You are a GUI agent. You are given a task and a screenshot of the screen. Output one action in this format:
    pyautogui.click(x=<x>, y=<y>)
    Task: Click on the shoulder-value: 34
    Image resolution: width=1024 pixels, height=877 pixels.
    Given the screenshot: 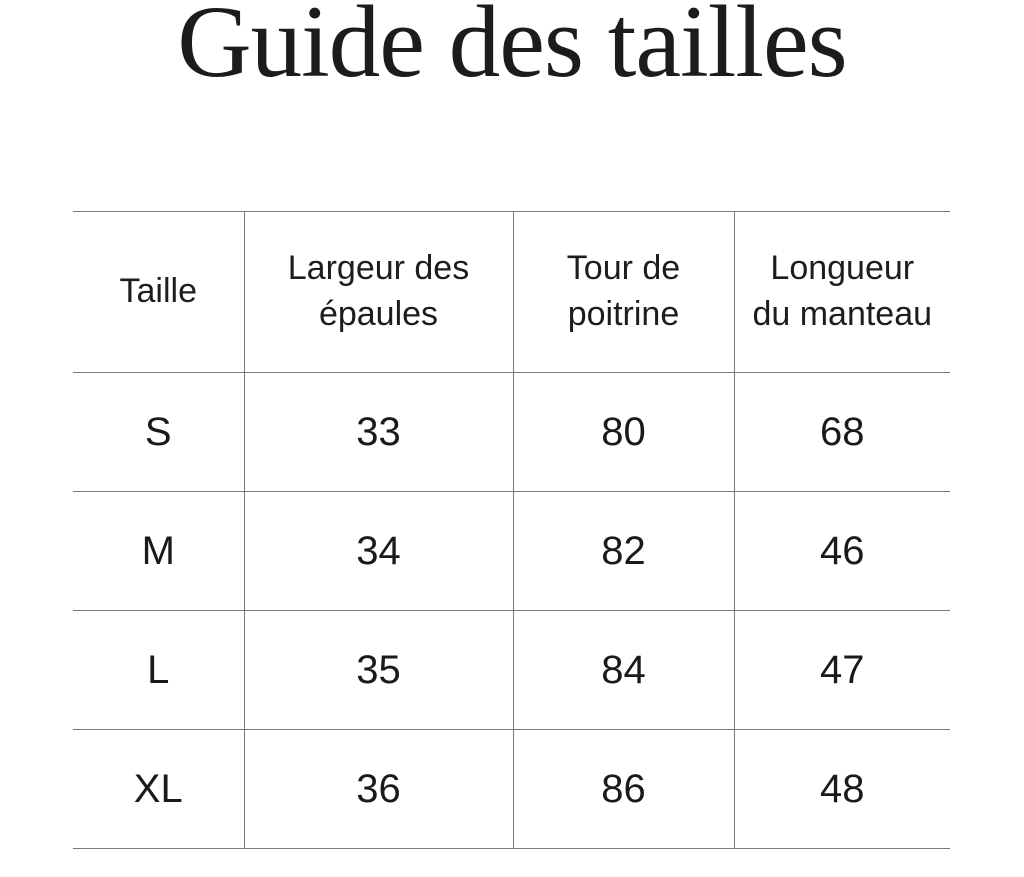 What is the action you would take?
    pyautogui.click(x=378, y=551)
    